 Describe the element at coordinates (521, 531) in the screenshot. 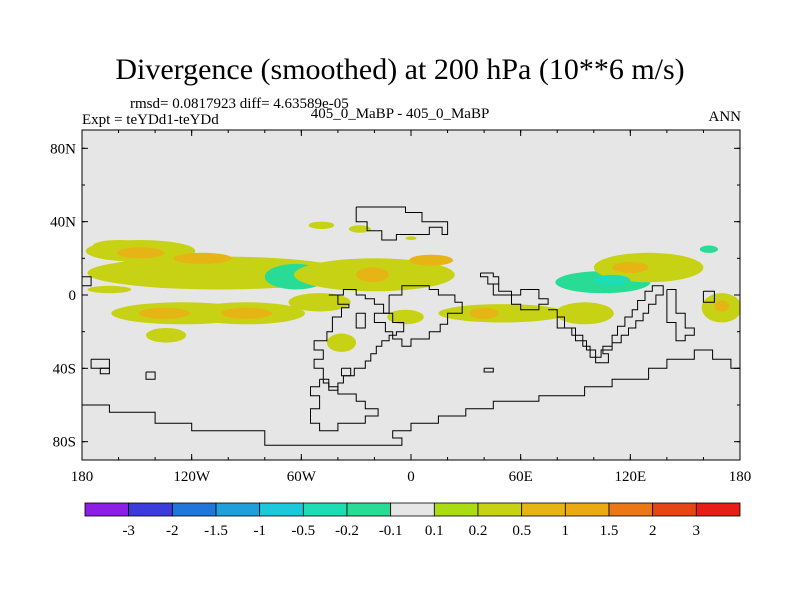

I see `colorbar-label: 0.5` at that location.